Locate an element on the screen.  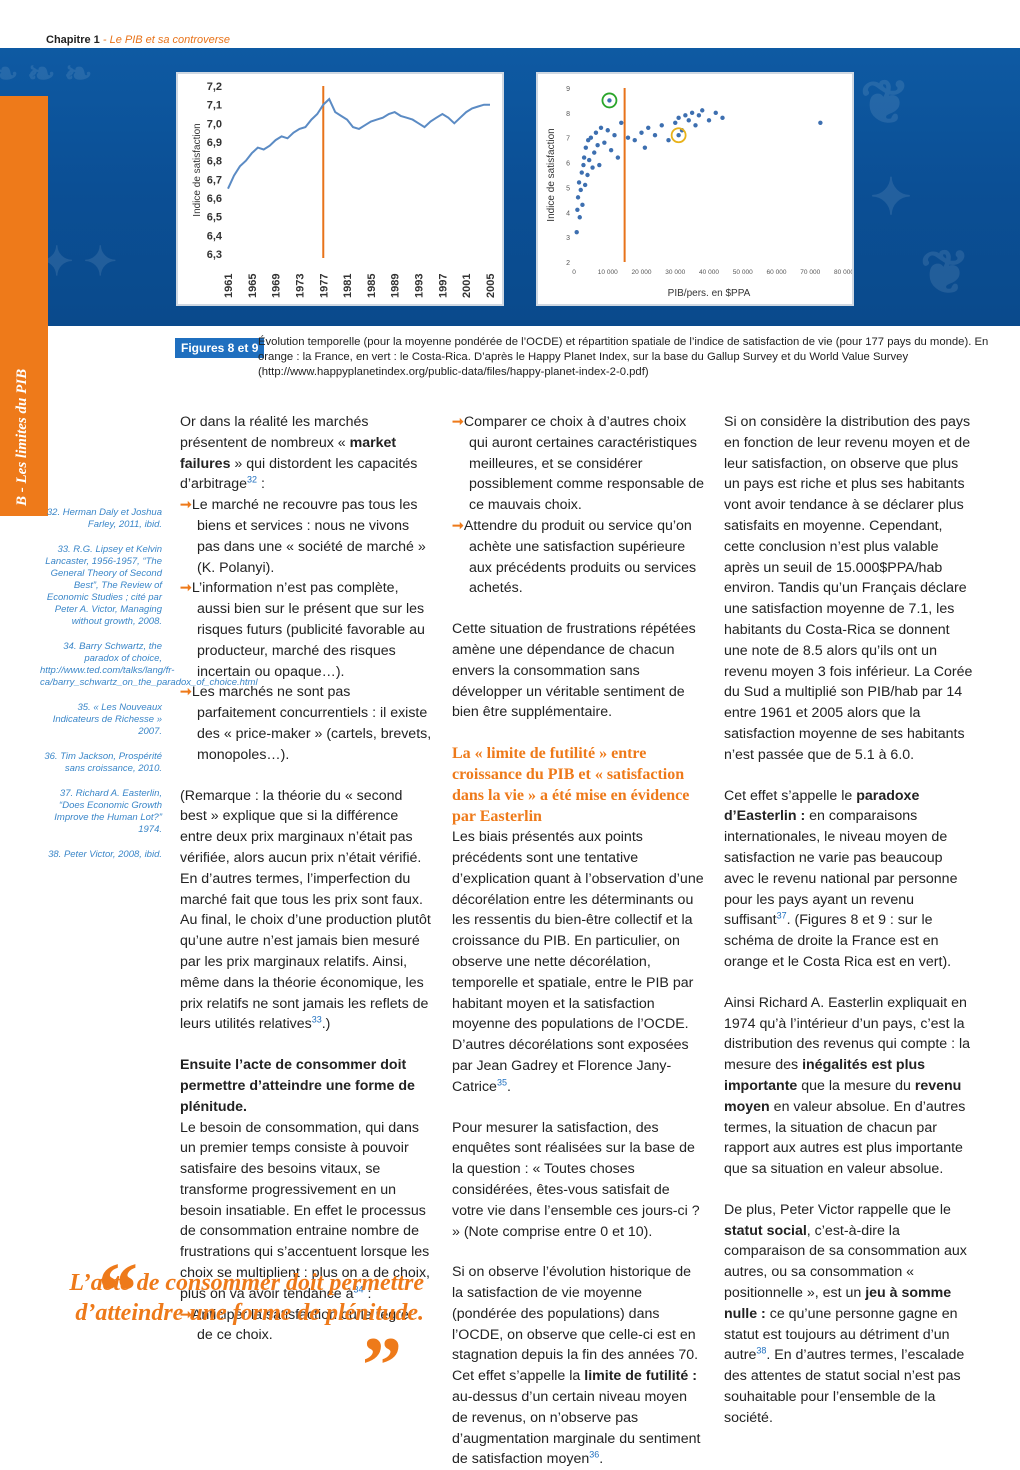
y-tick-label: 6,8 is located at coordinates (214, 162).